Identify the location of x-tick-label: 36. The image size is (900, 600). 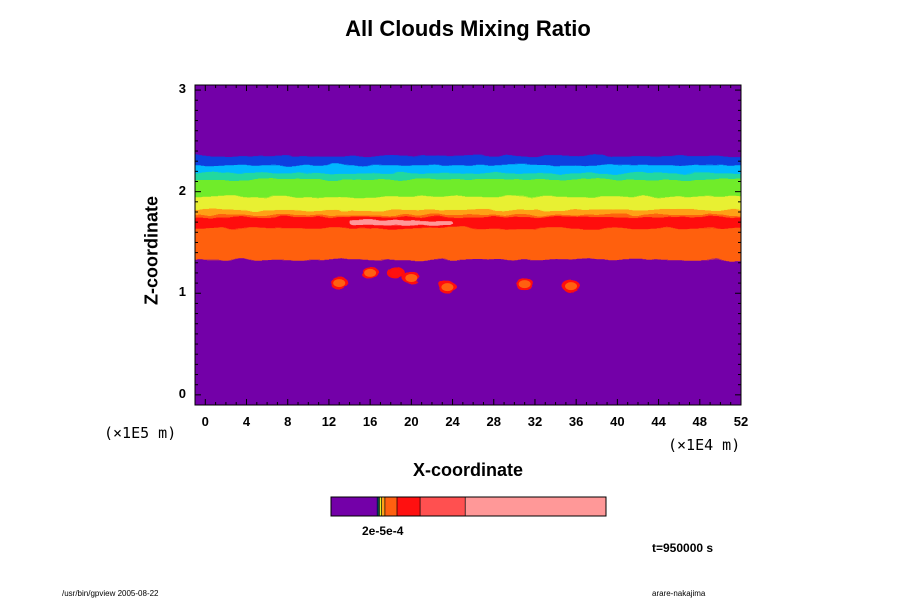
(576, 421).